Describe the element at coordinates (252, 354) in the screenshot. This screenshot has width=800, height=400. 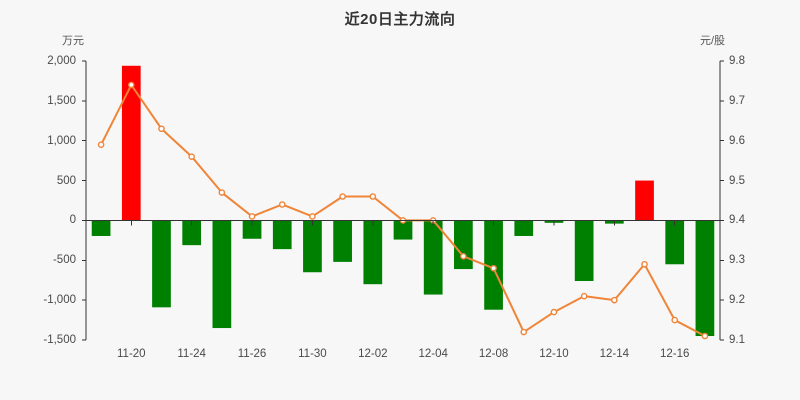
I see `x-tick-label-11-26: 11-26` at that location.